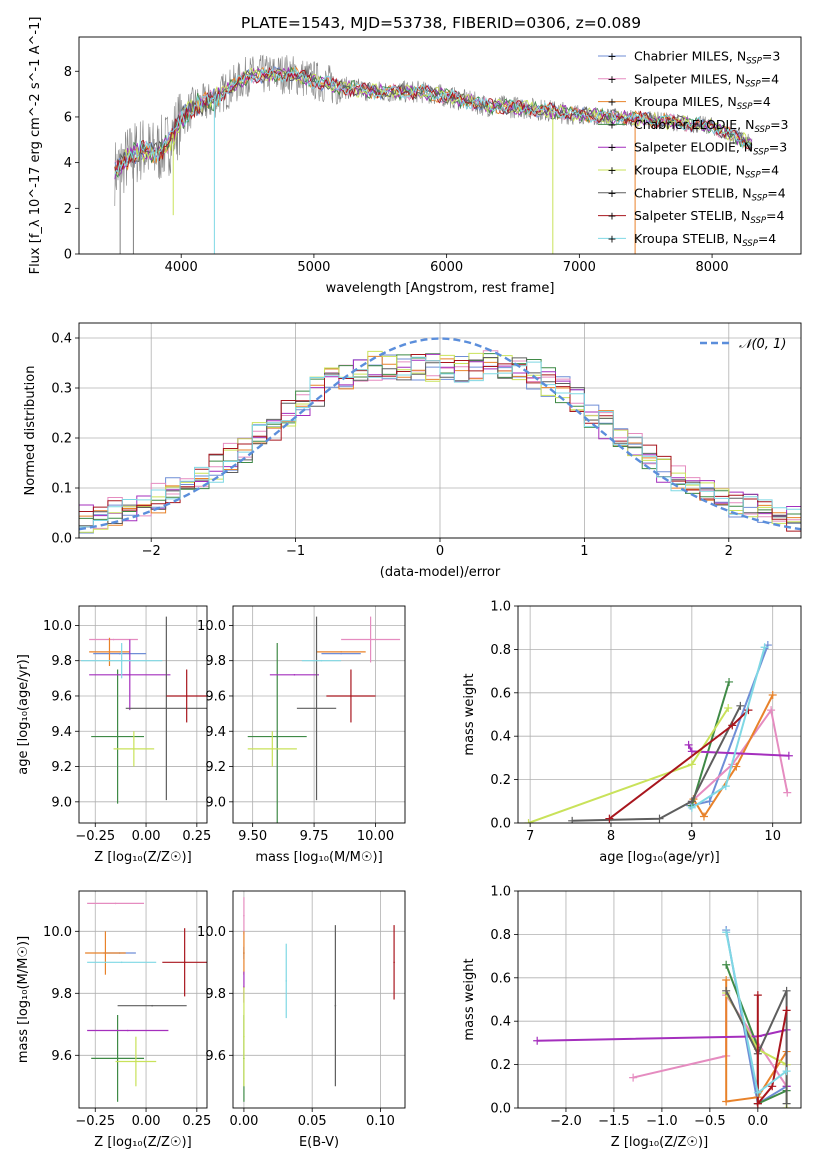 Image resolution: width=819 pixels, height=1170 pixels. Describe the element at coordinates (693, 192) in the screenshot. I see `legend-label: Chabrier STELIB, N` at that location.